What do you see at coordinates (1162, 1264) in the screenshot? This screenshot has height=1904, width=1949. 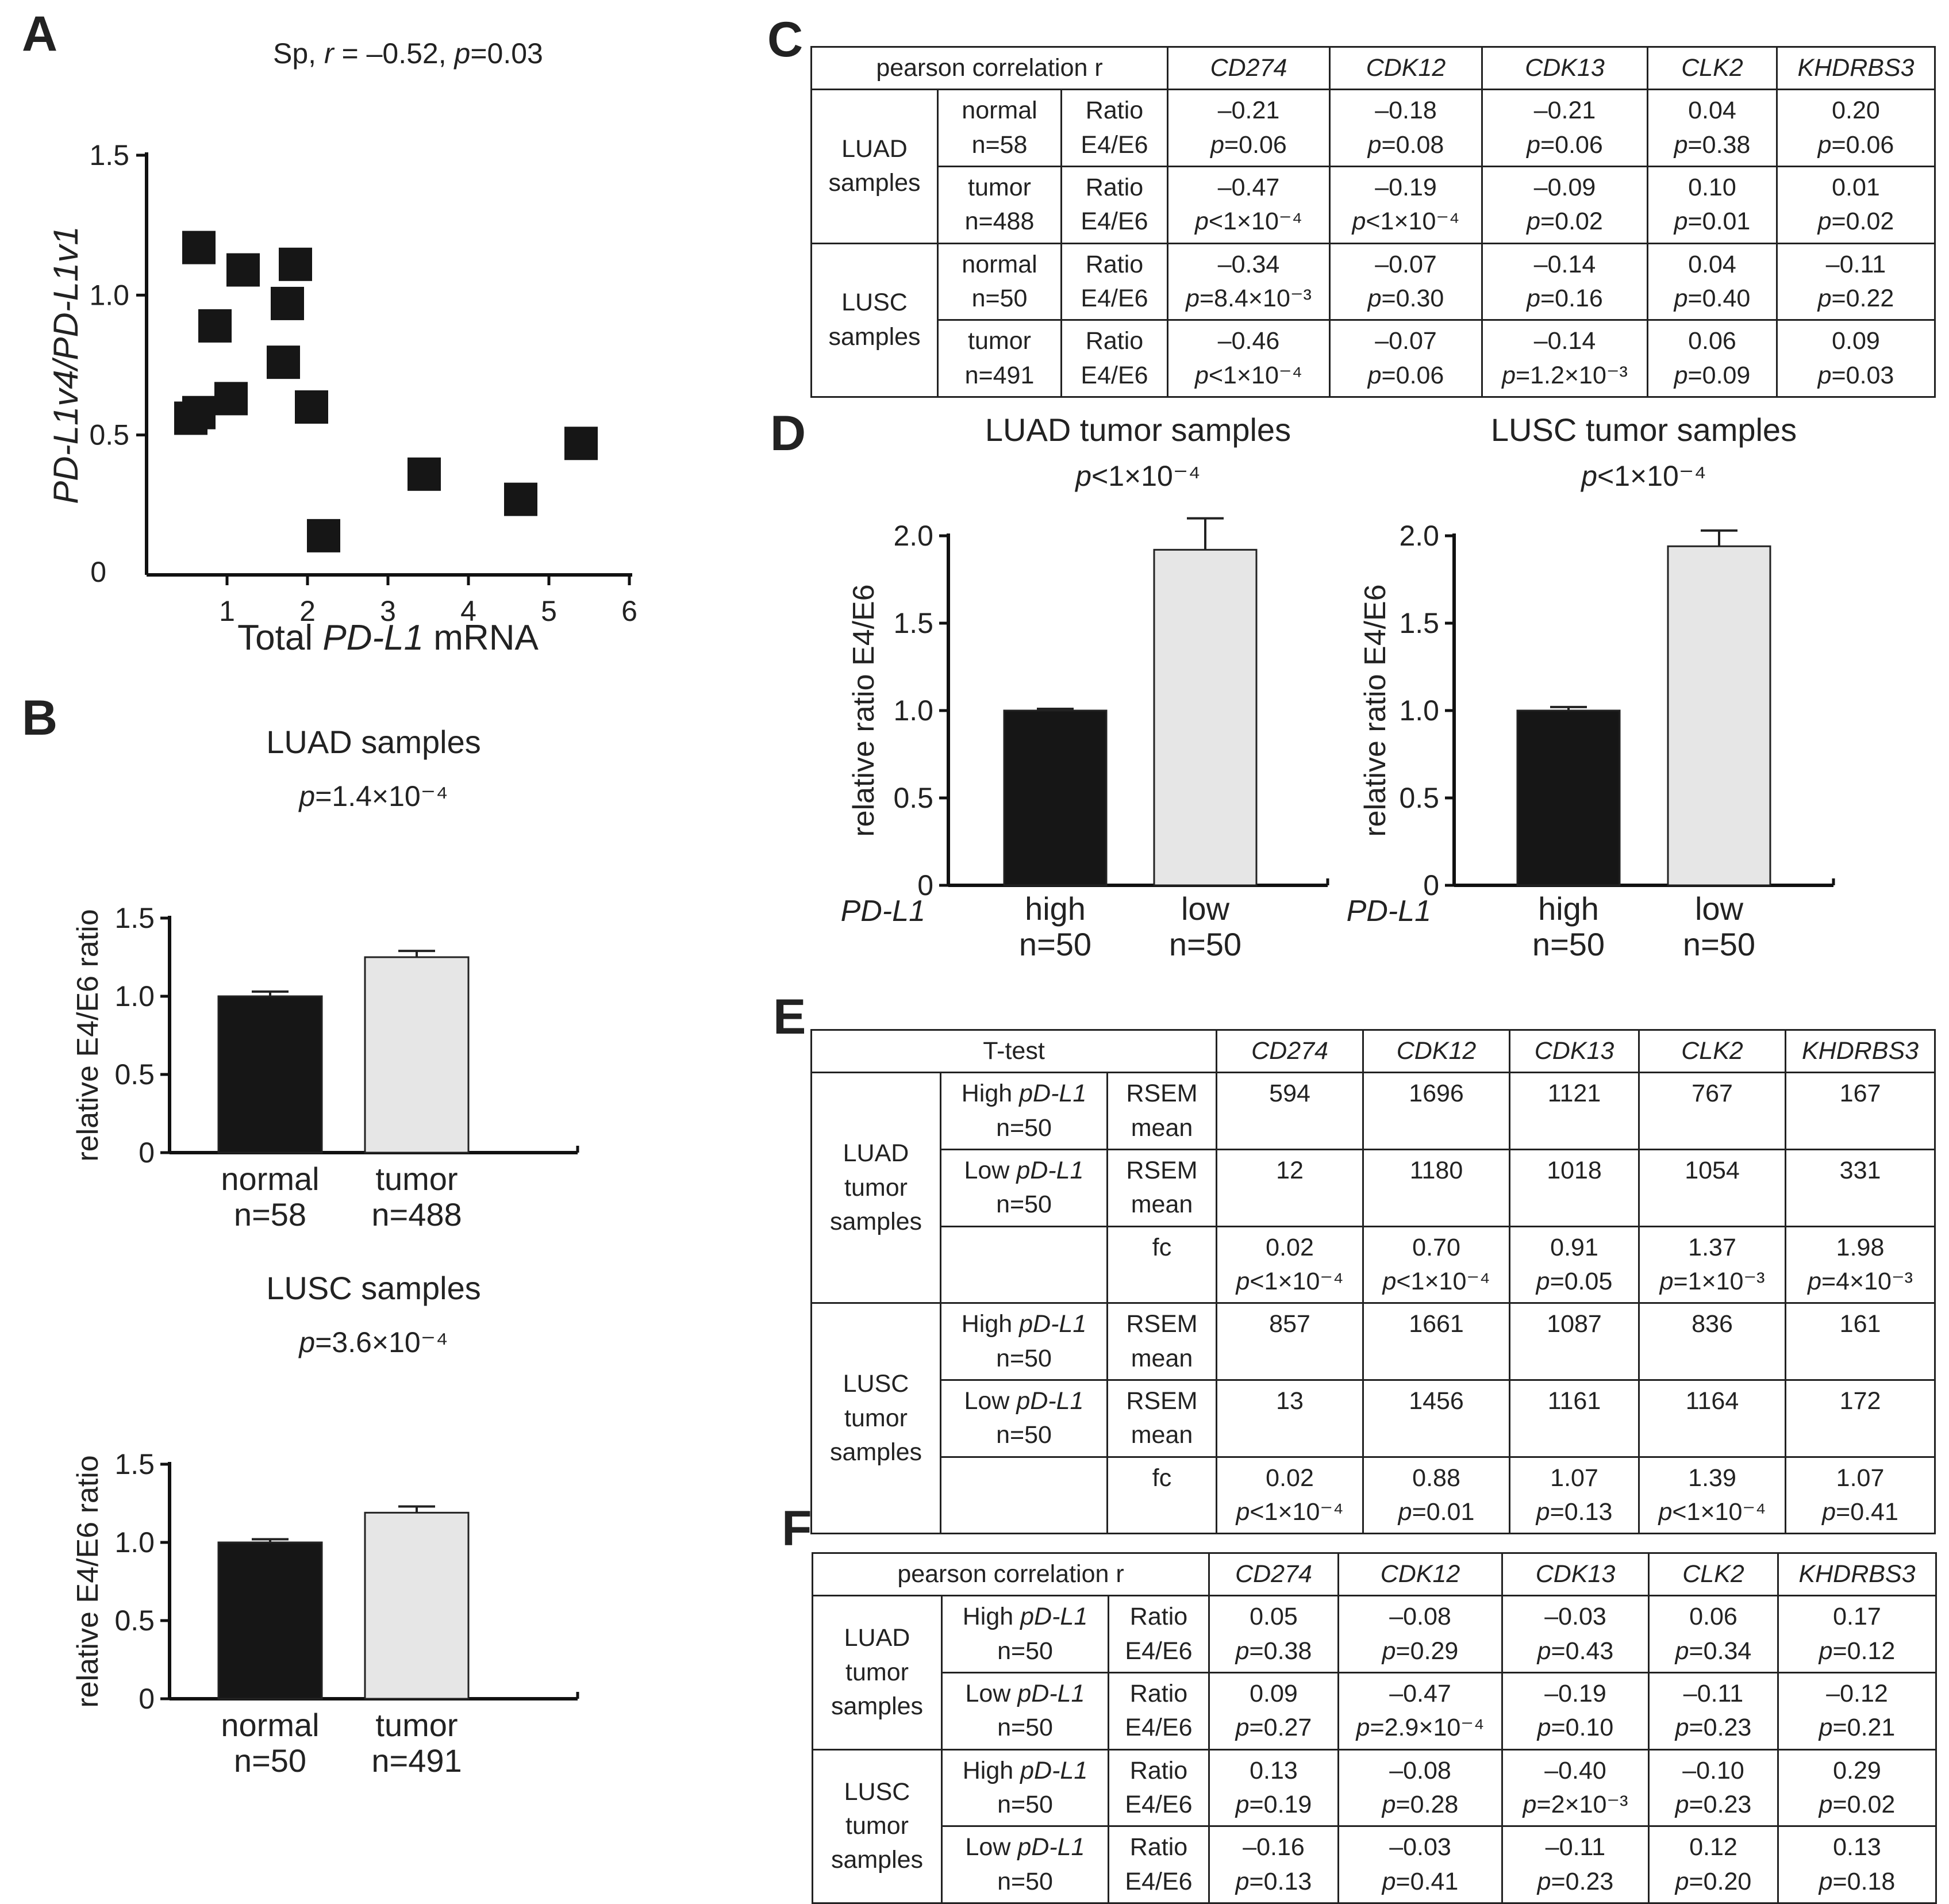 I see `measure-cell: fc` at bounding box center [1162, 1264].